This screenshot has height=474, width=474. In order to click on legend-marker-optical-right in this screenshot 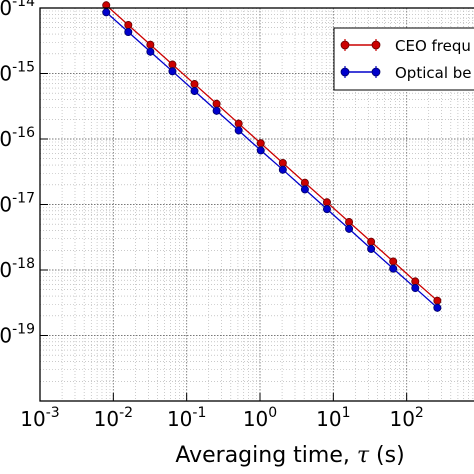, I will do `click(376, 72)`.